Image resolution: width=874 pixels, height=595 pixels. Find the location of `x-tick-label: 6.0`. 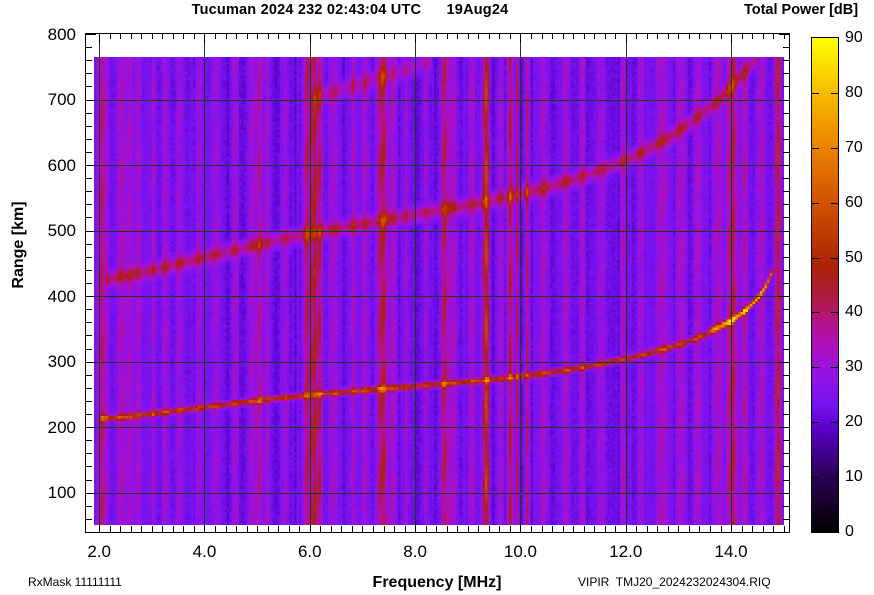

x-tick-label: 6.0 is located at coordinates (309, 551).